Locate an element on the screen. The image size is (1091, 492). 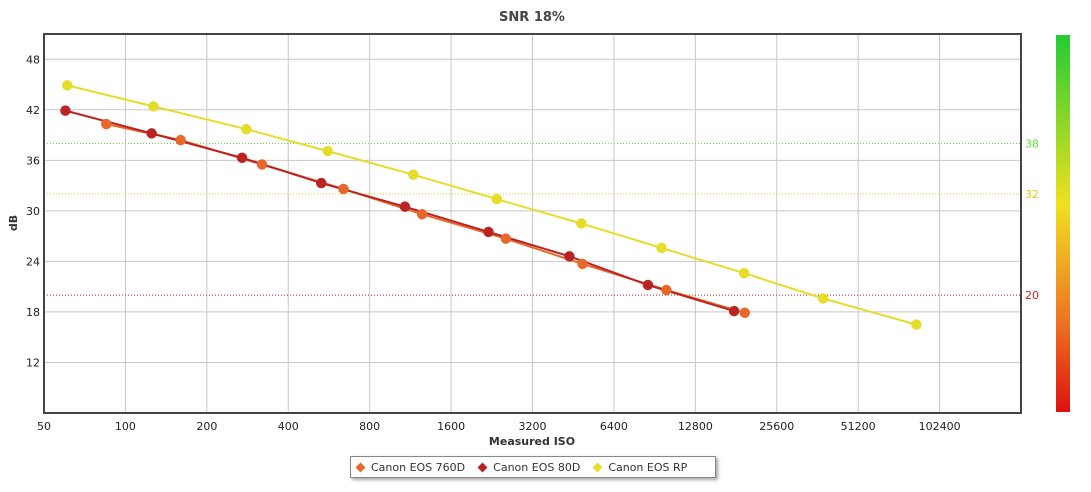
reference-labels: 38 32 20 is located at coordinates (1032, 219).